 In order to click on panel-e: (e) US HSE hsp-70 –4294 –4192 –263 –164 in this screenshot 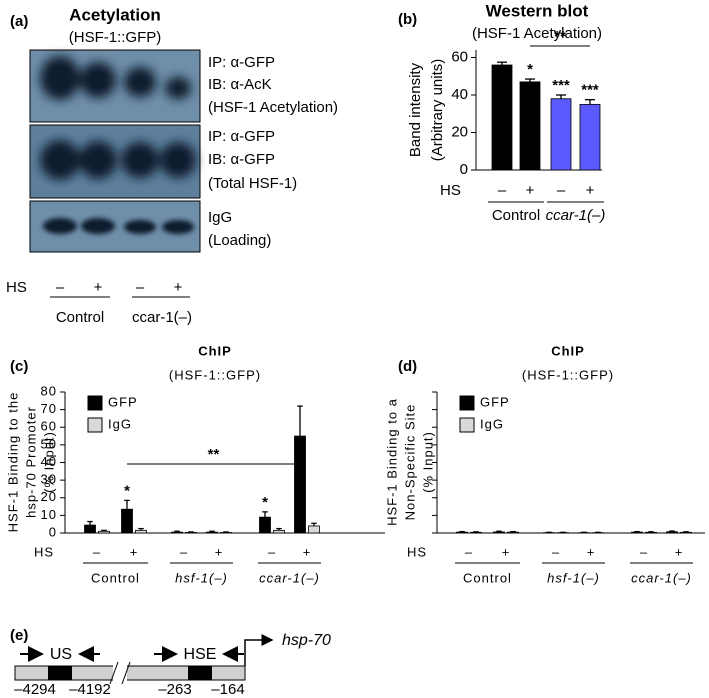, I will do `click(170, 662)`.